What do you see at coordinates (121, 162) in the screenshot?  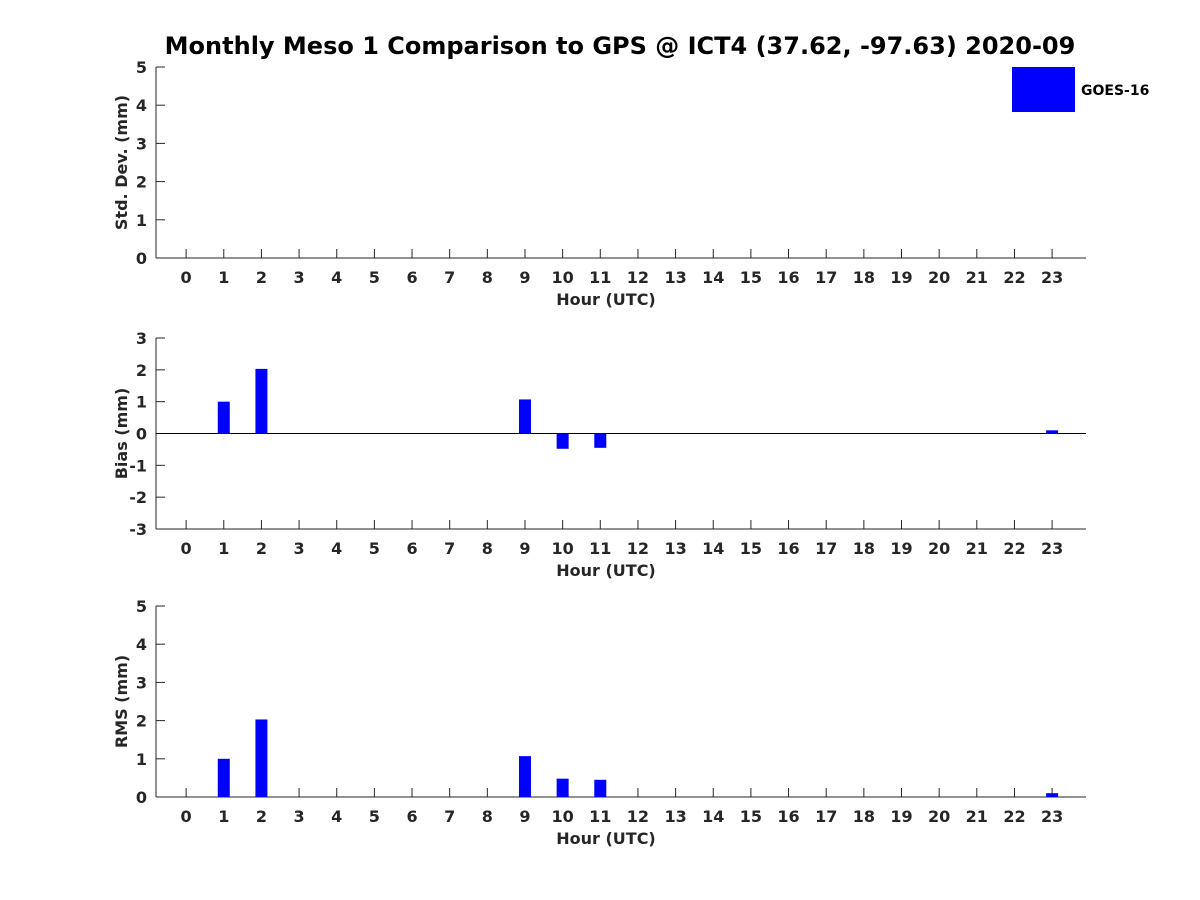 I see `y-axis-label: Std. Dev. (mm)` at bounding box center [121, 162].